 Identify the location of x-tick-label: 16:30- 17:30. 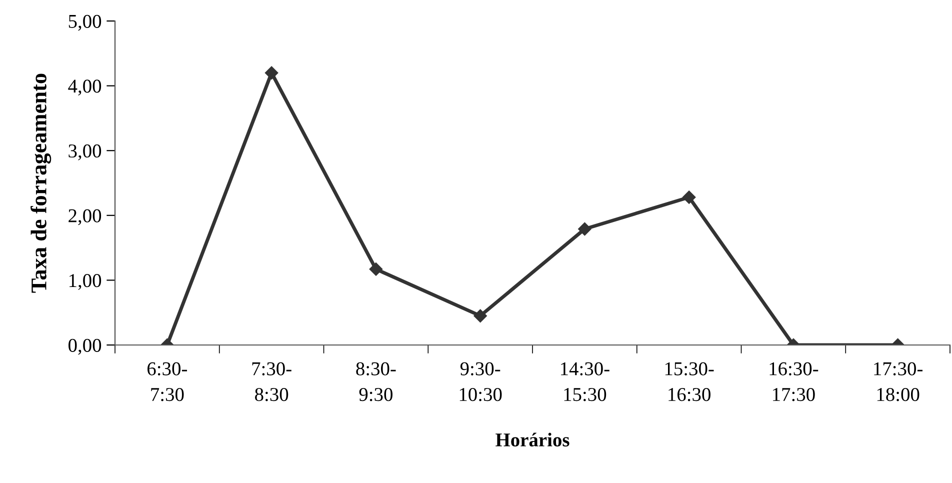
(794, 382).